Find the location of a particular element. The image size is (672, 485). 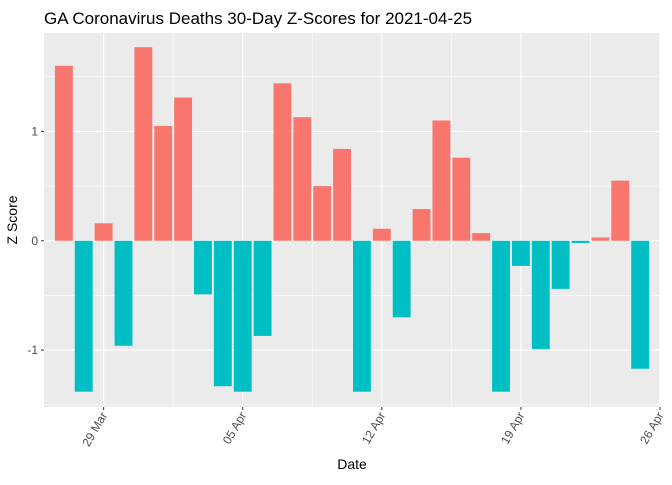

y-tick-label: 1 is located at coordinates (34, 131).